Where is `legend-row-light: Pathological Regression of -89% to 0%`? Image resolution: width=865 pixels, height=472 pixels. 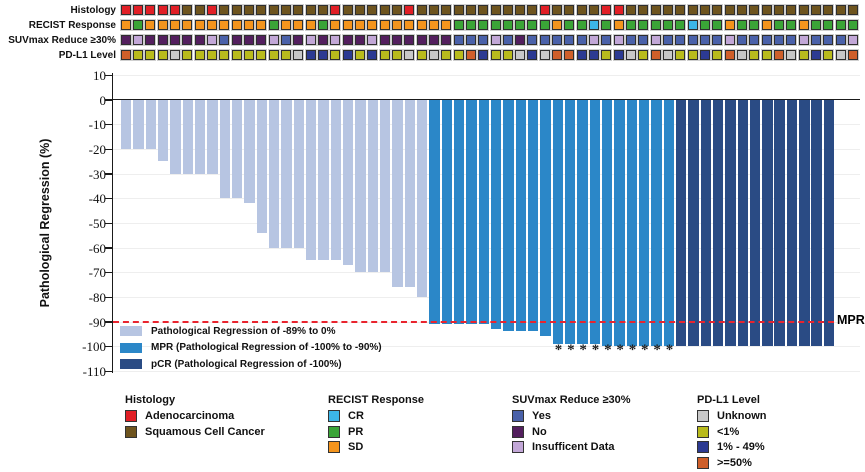 legend-row-light: Pathological Regression of -89% to 0% is located at coordinates (251, 331).